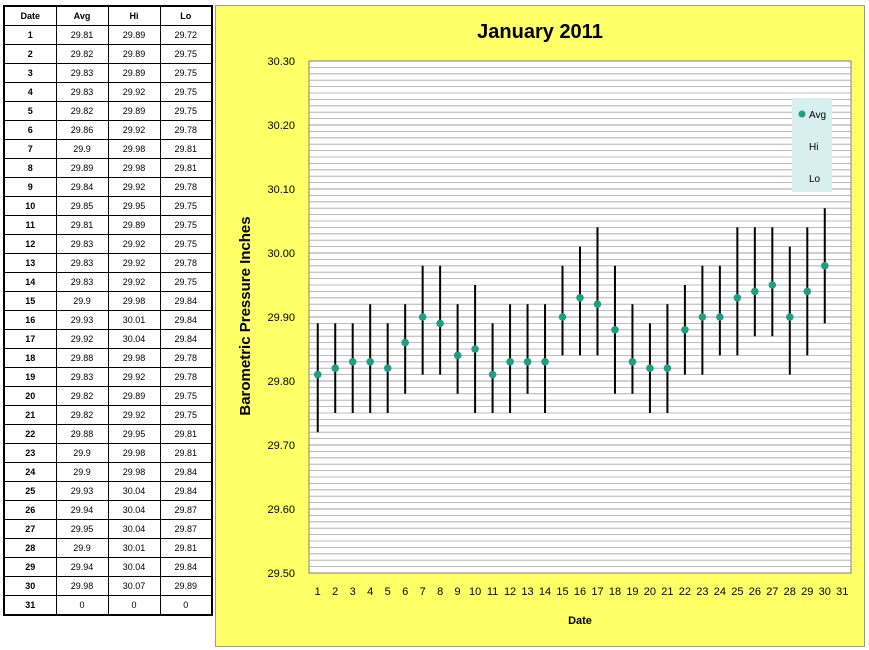  Describe the element at coordinates (545, 592) in the screenshot. I see `x-tick-label: 14` at that location.